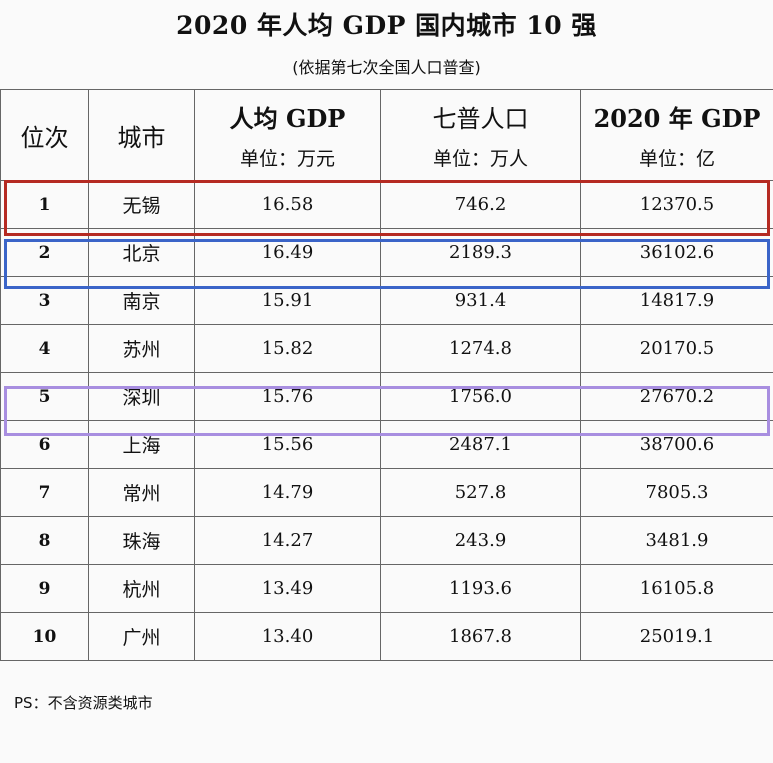 This screenshot has width=773, height=763. I want to click on table-row: 4 苏州 15.82 1274.8 20170.5, so click(386, 348).